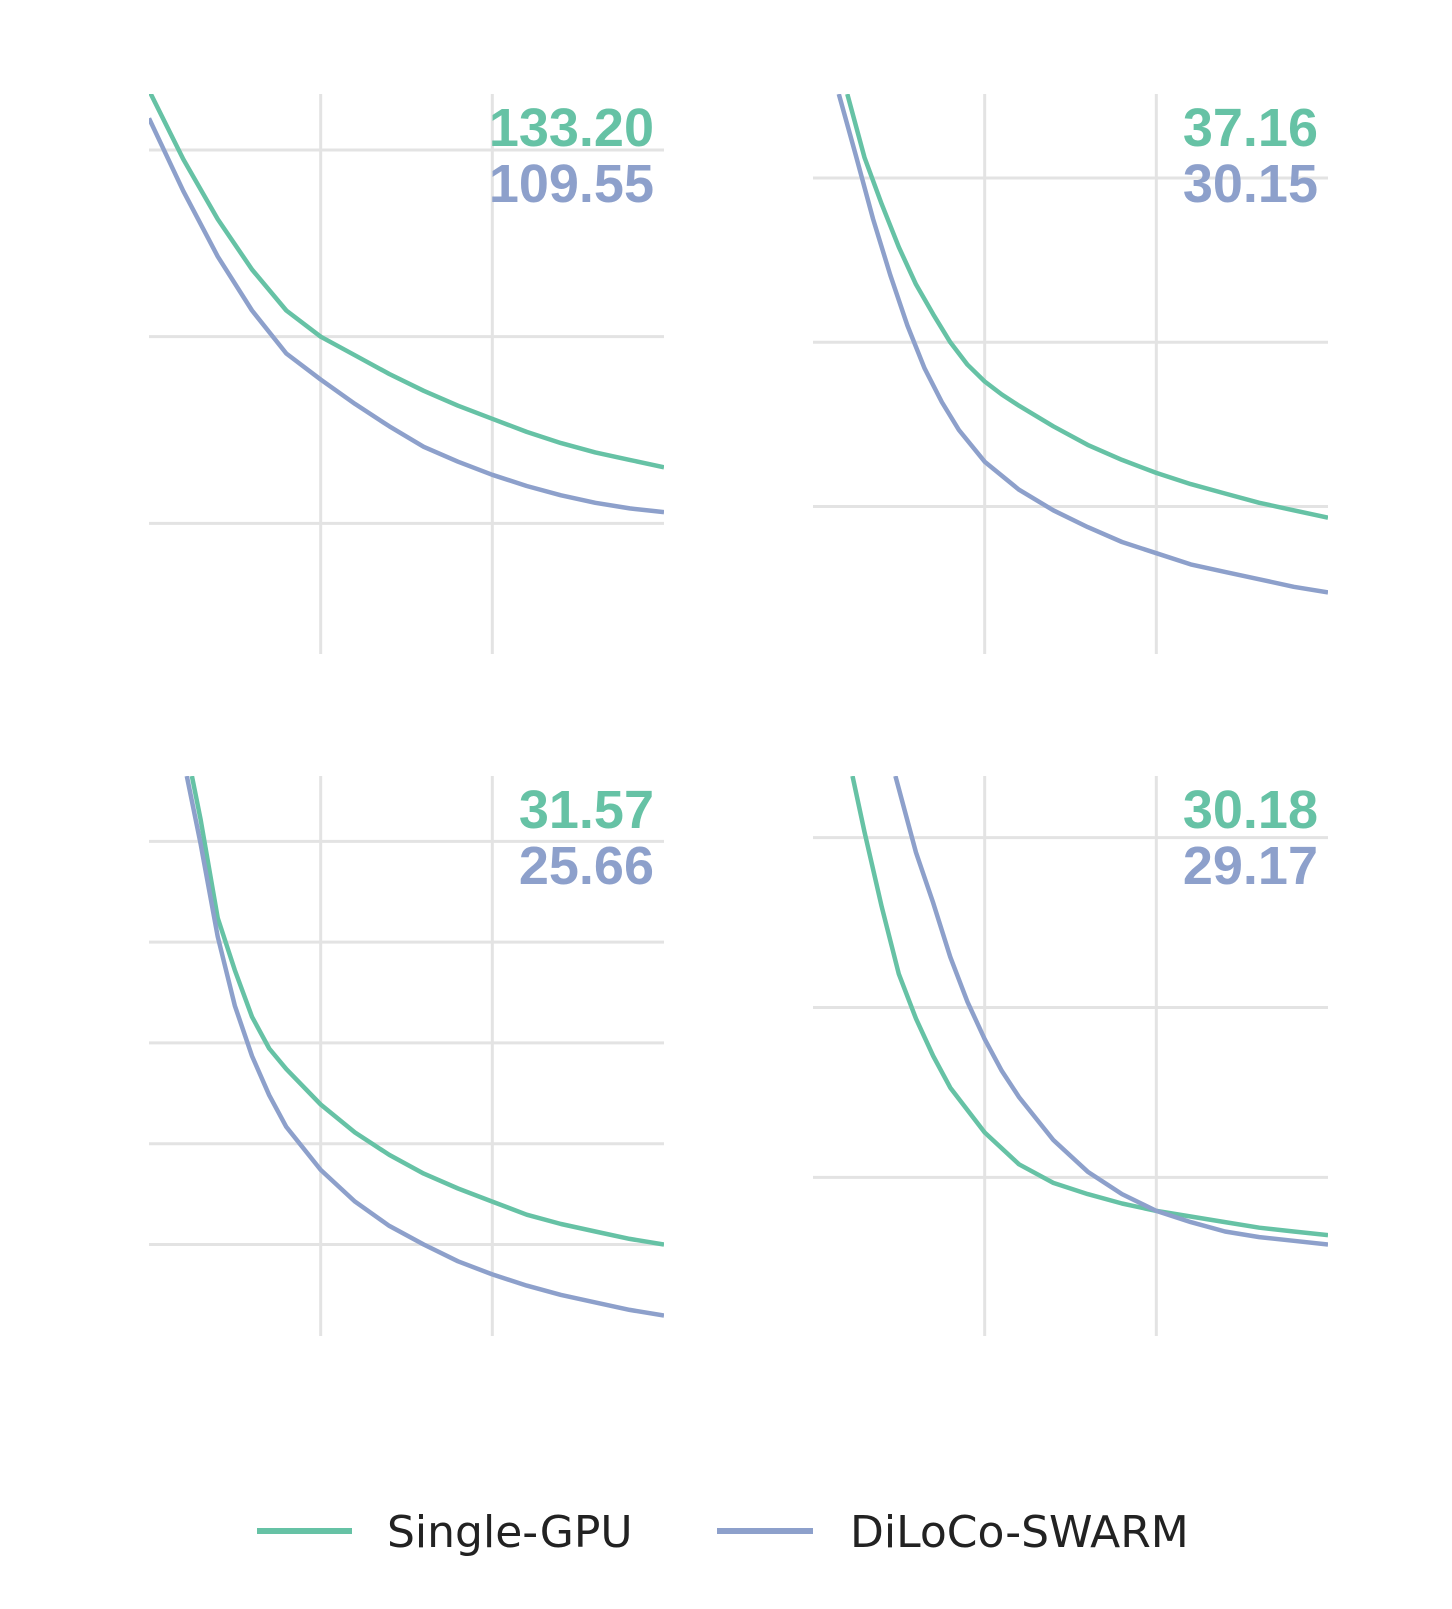 This screenshot has height=1609, width=1452. What do you see at coordinates (1250, 810) in the screenshot?
I see `final-value-single-gpu: 30.18` at bounding box center [1250, 810].